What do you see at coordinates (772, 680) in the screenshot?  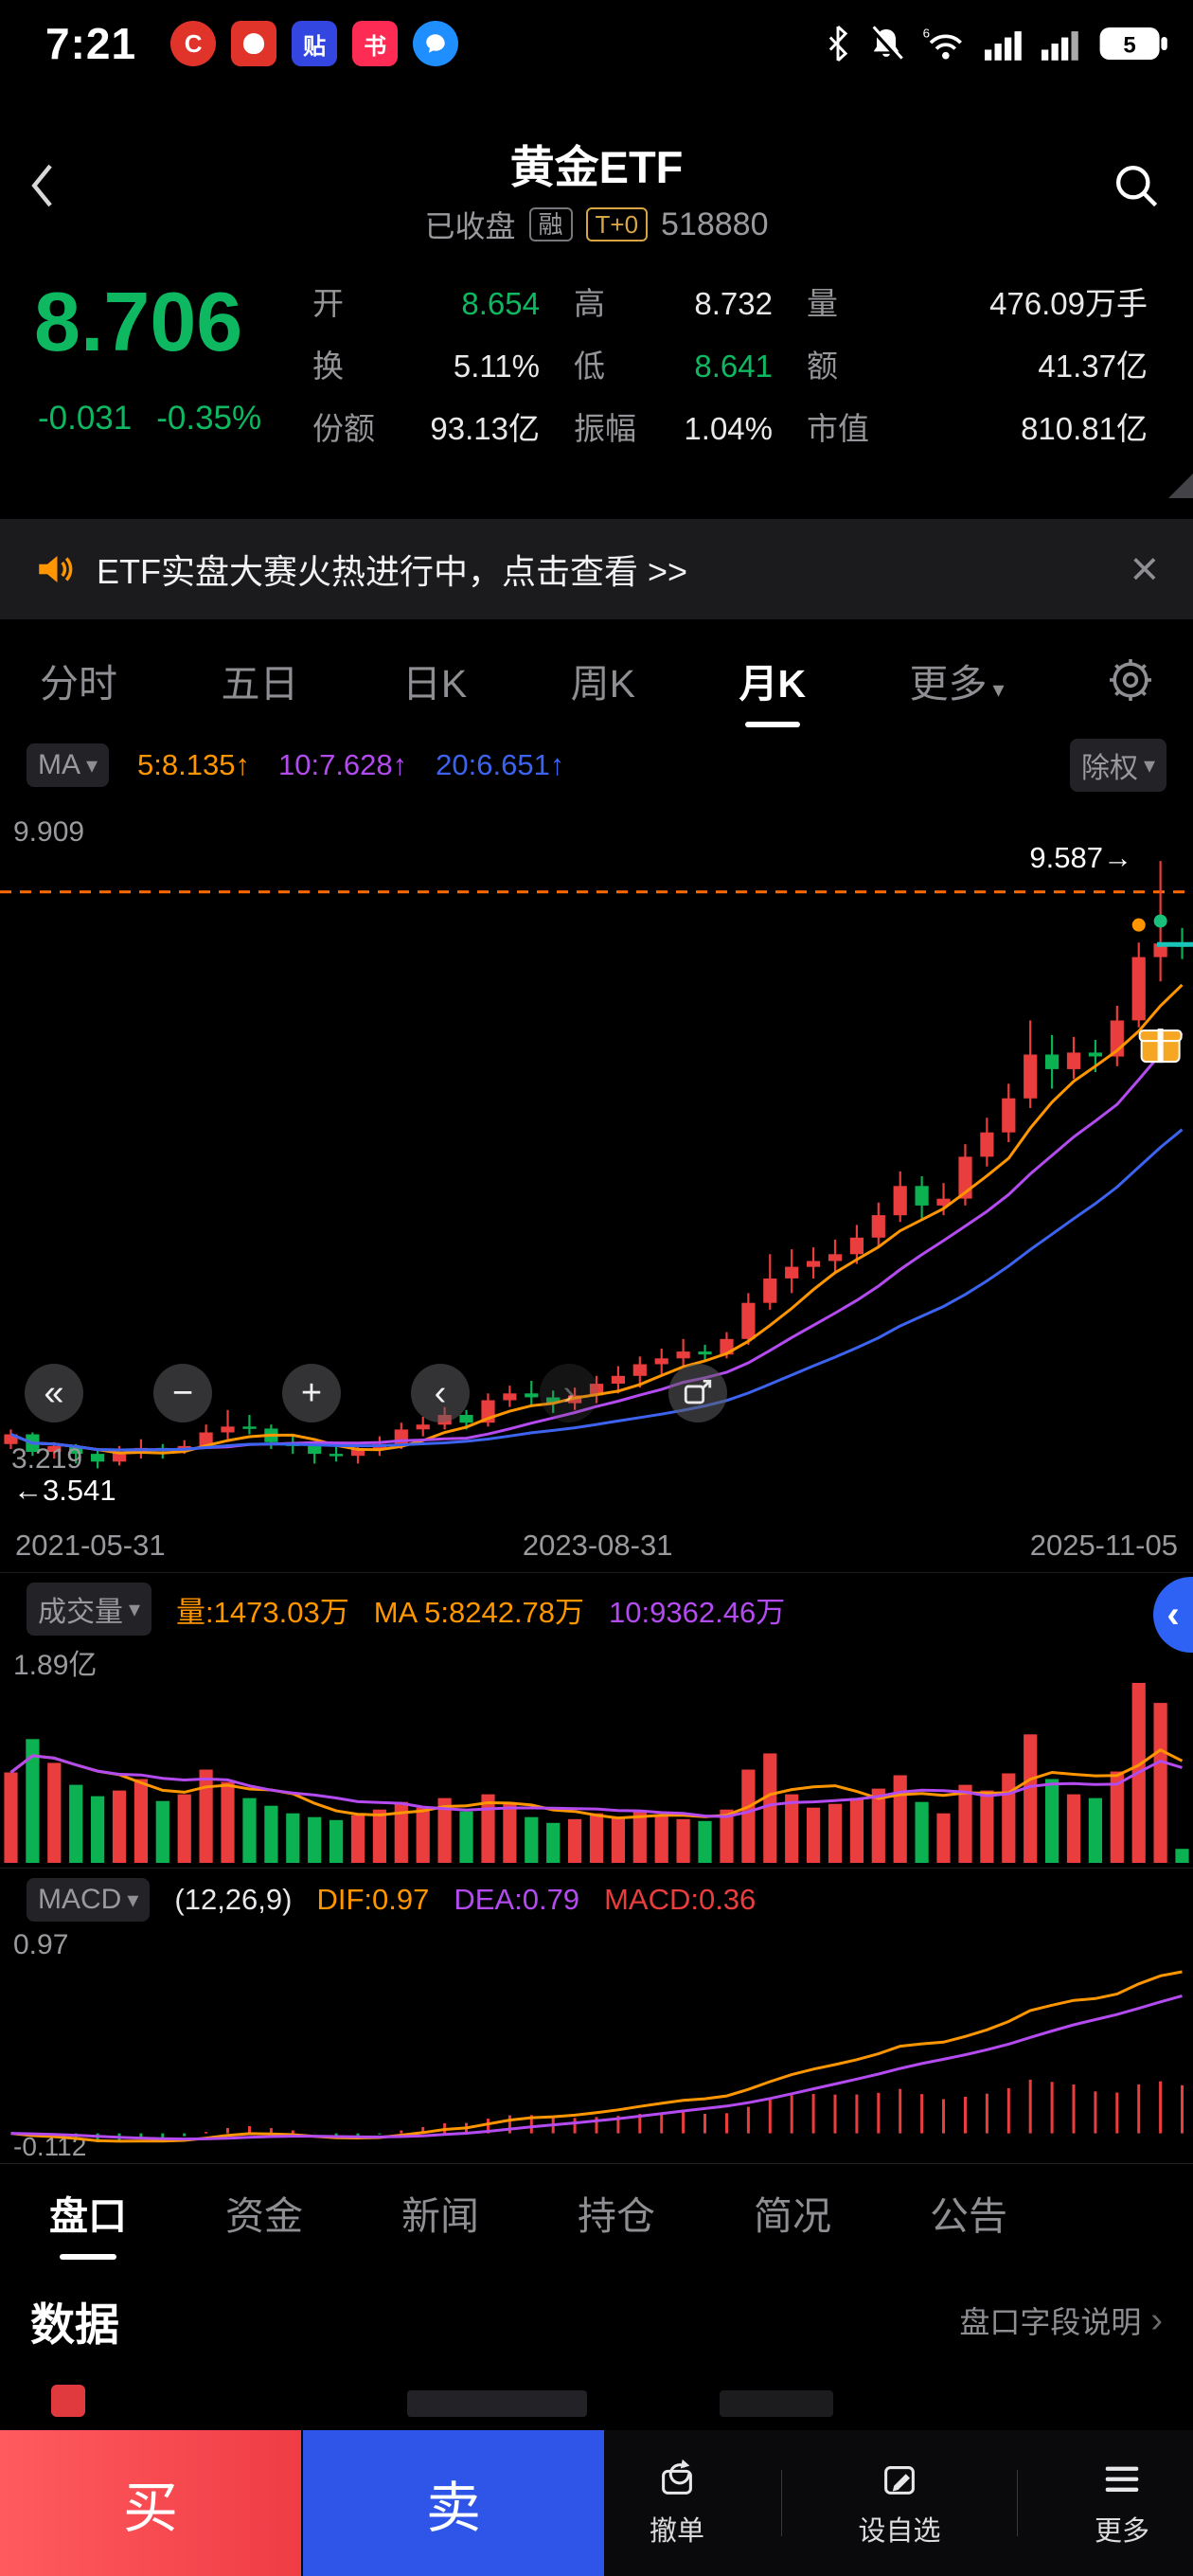 I see `tab-monthly-k: 月K` at bounding box center [772, 680].